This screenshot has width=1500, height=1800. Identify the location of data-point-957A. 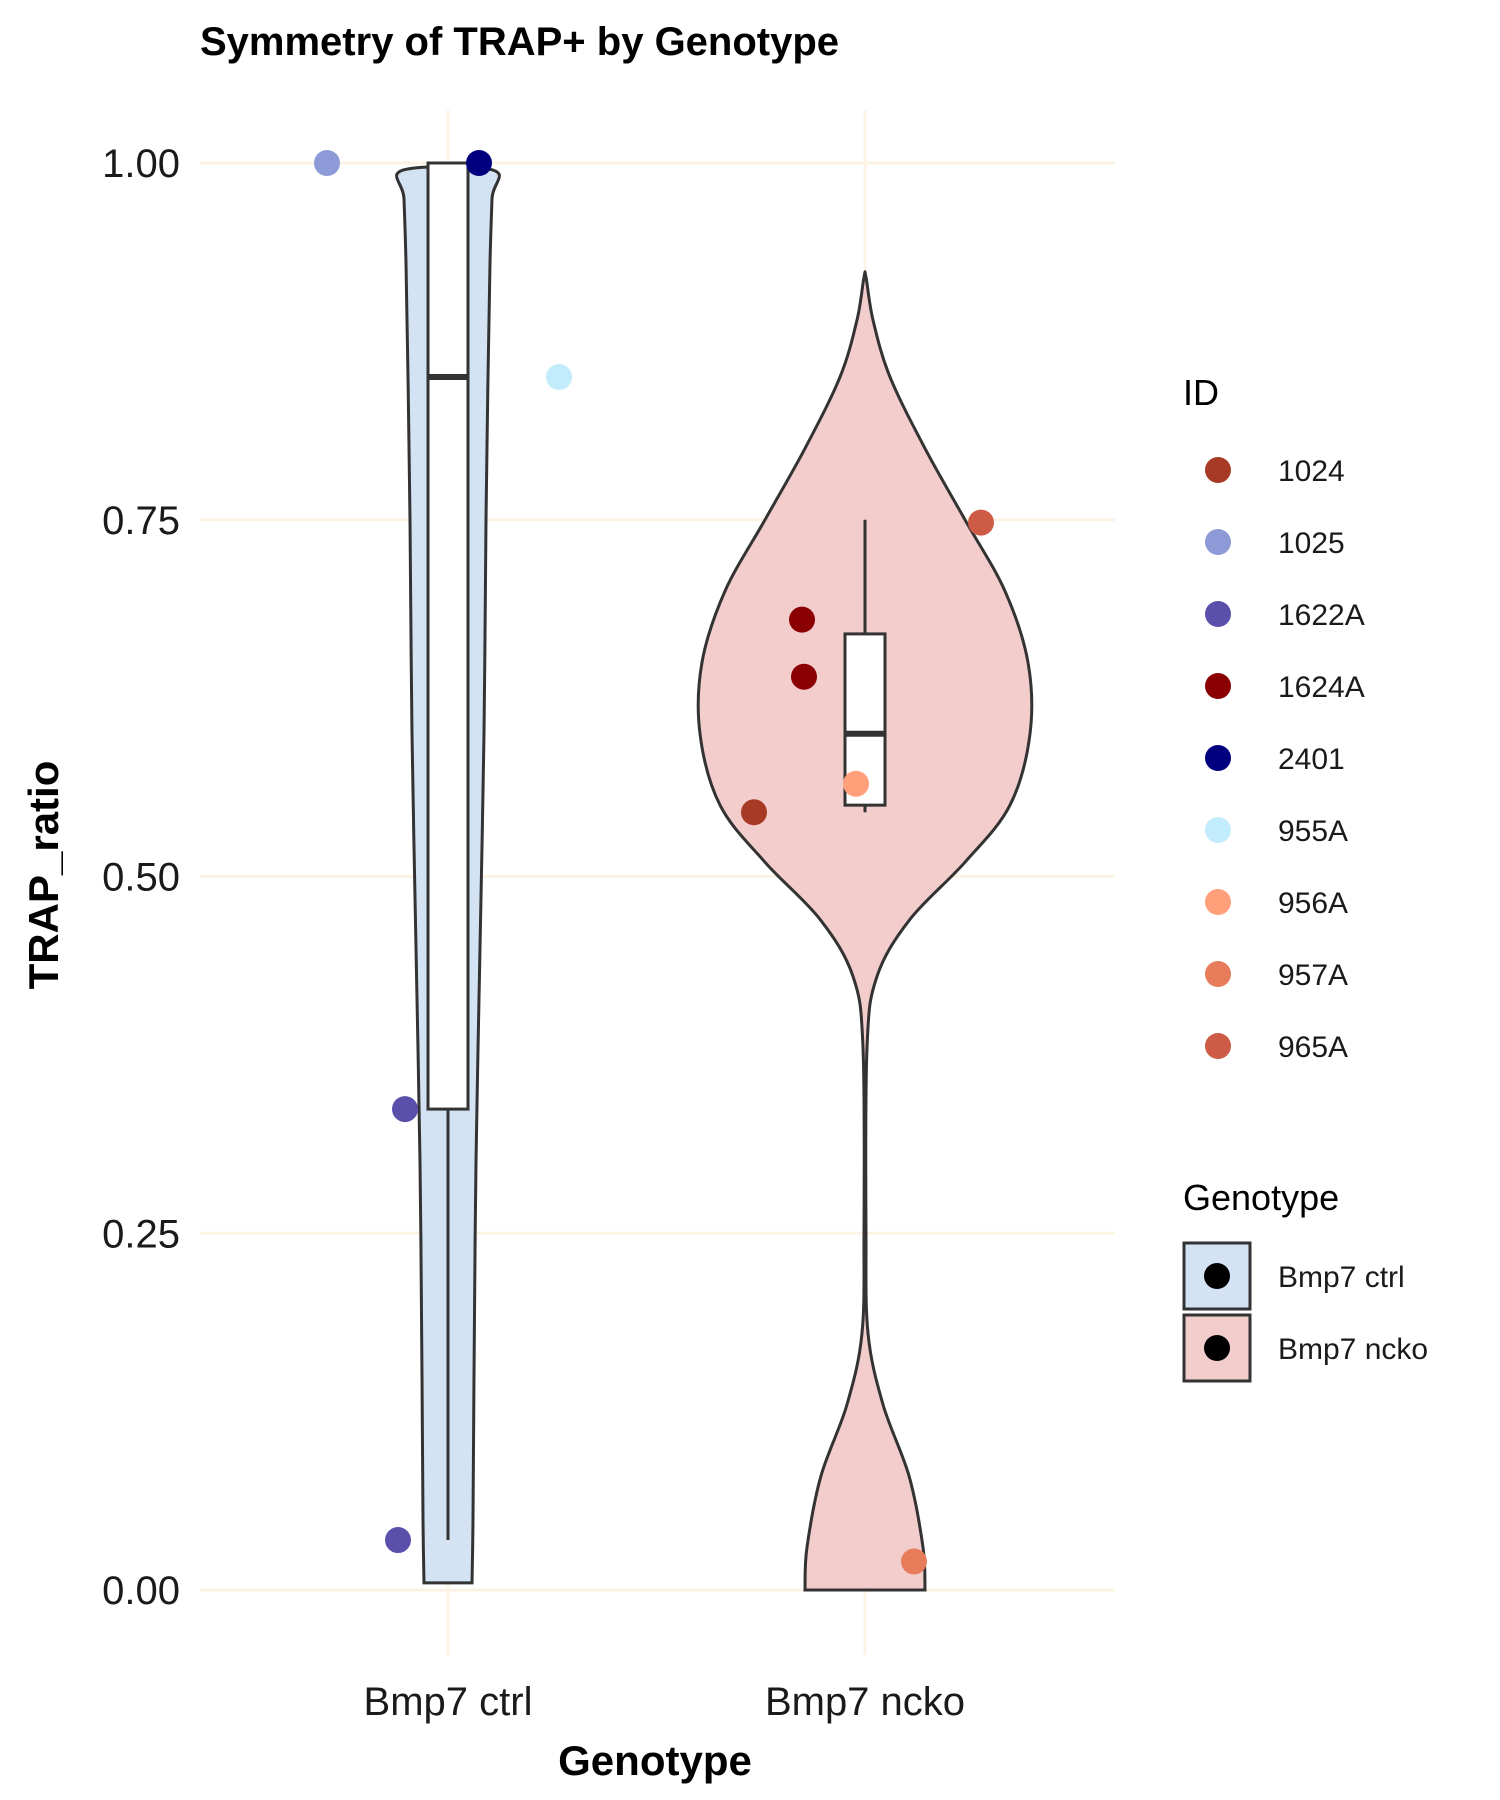
(914, 1561).